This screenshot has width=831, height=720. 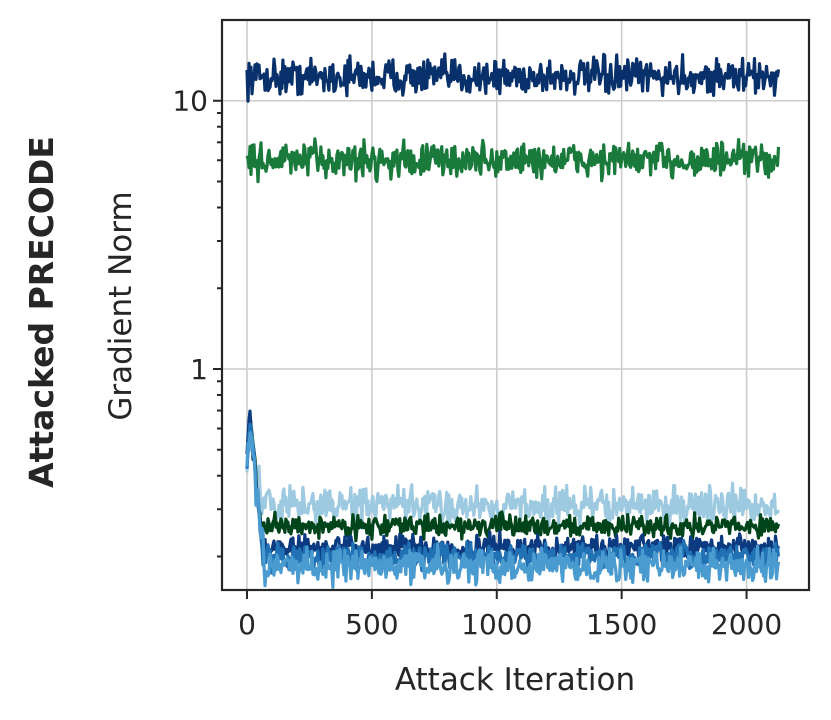 I want to click on y-axis-label: Gradient Norm, so click(x=121, y=305).